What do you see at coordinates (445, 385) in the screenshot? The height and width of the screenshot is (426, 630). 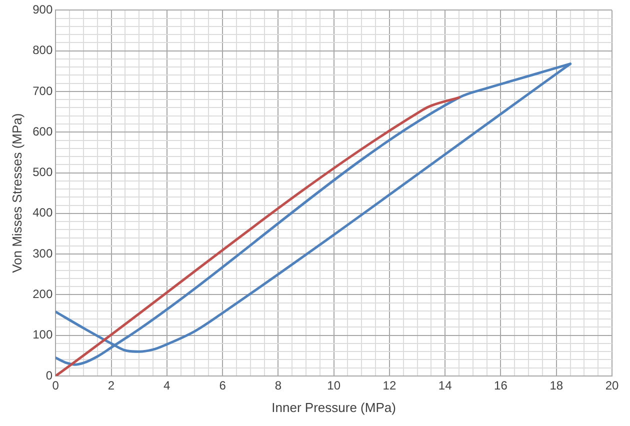 I see `x-tick-label: 14` at bounding box center [445, 385].